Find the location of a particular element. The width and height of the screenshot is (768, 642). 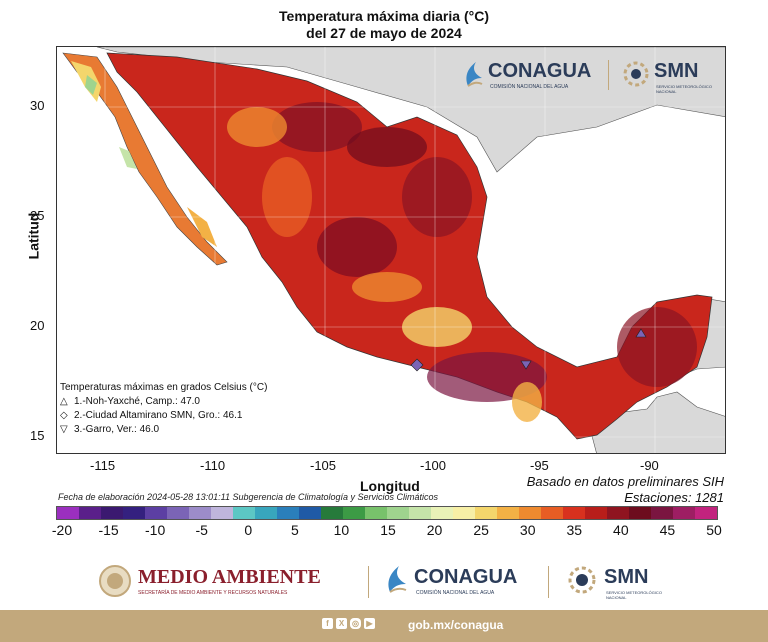

station-count: Estaciones: 1281 is located at coordinates (674, 497).